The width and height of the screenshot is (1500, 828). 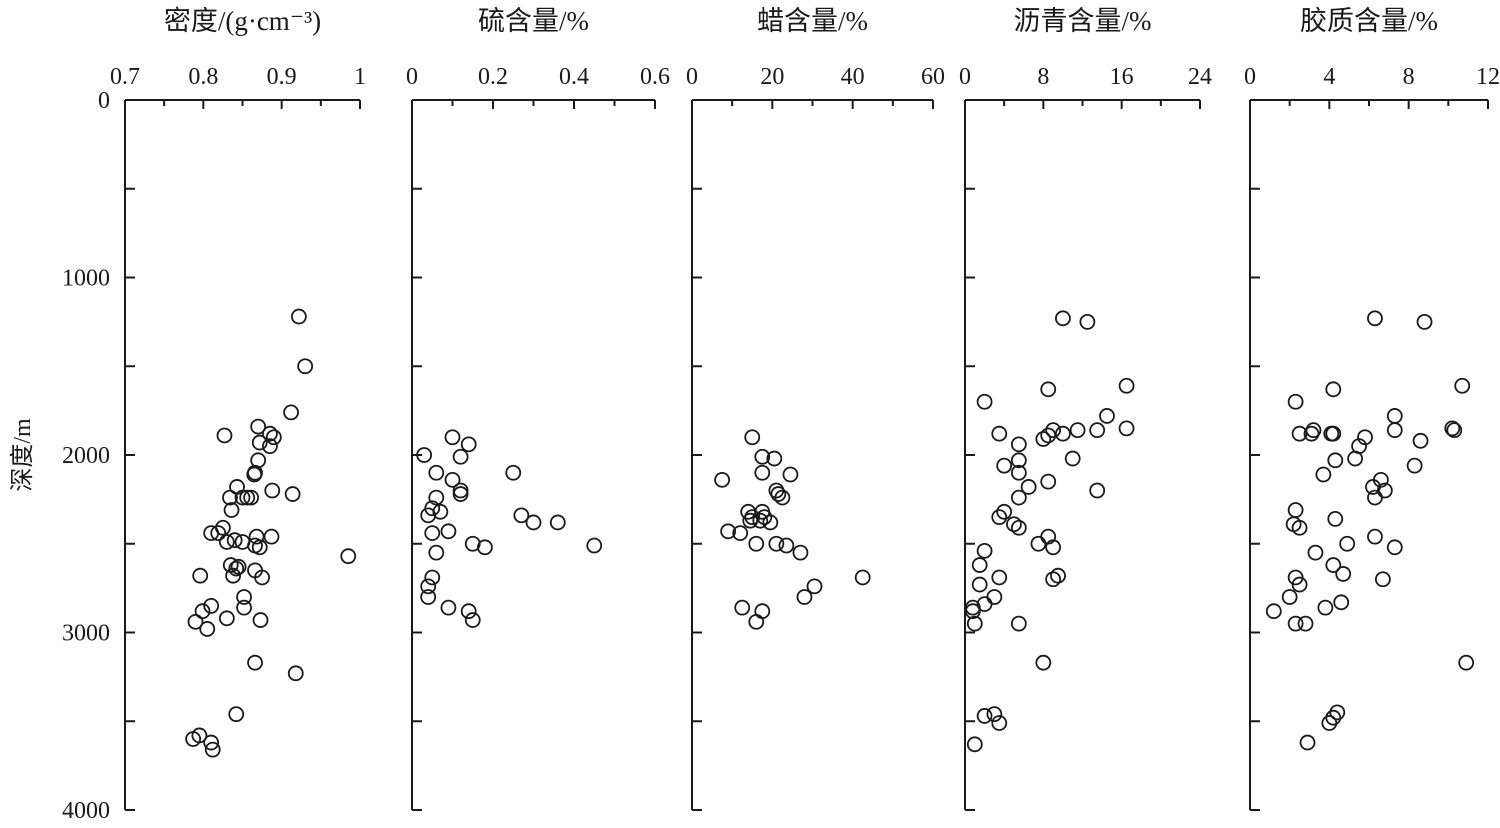 What do you see at coordinates (86, 456) in the screenshot?
I see `y-tick-labels: 0 1000 2000 3000 4000` at bounding box center [86, 456].